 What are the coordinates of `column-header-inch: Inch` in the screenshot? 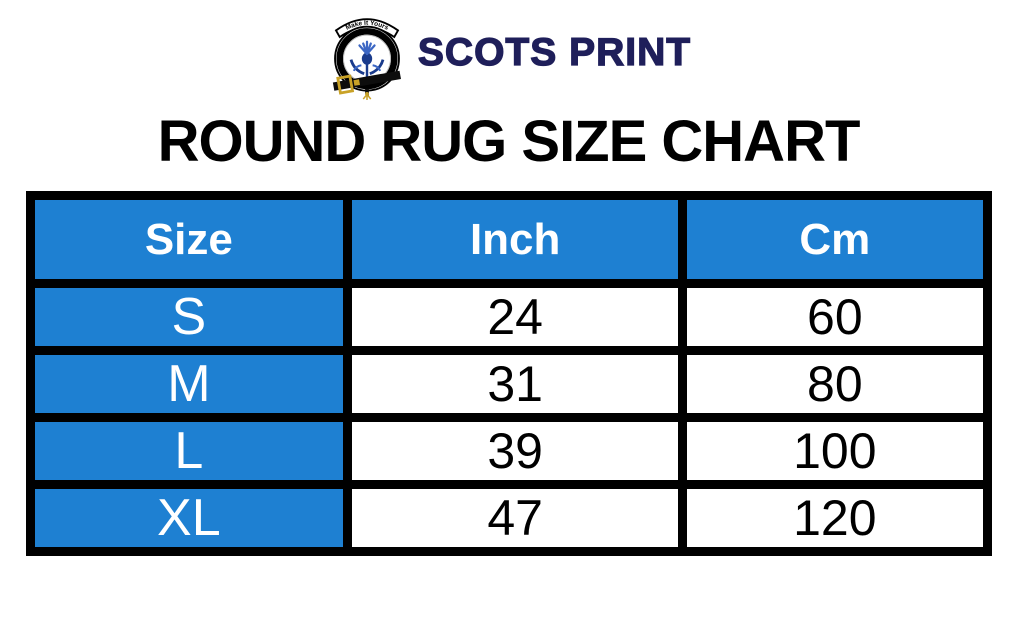 It's located at (515, 239).